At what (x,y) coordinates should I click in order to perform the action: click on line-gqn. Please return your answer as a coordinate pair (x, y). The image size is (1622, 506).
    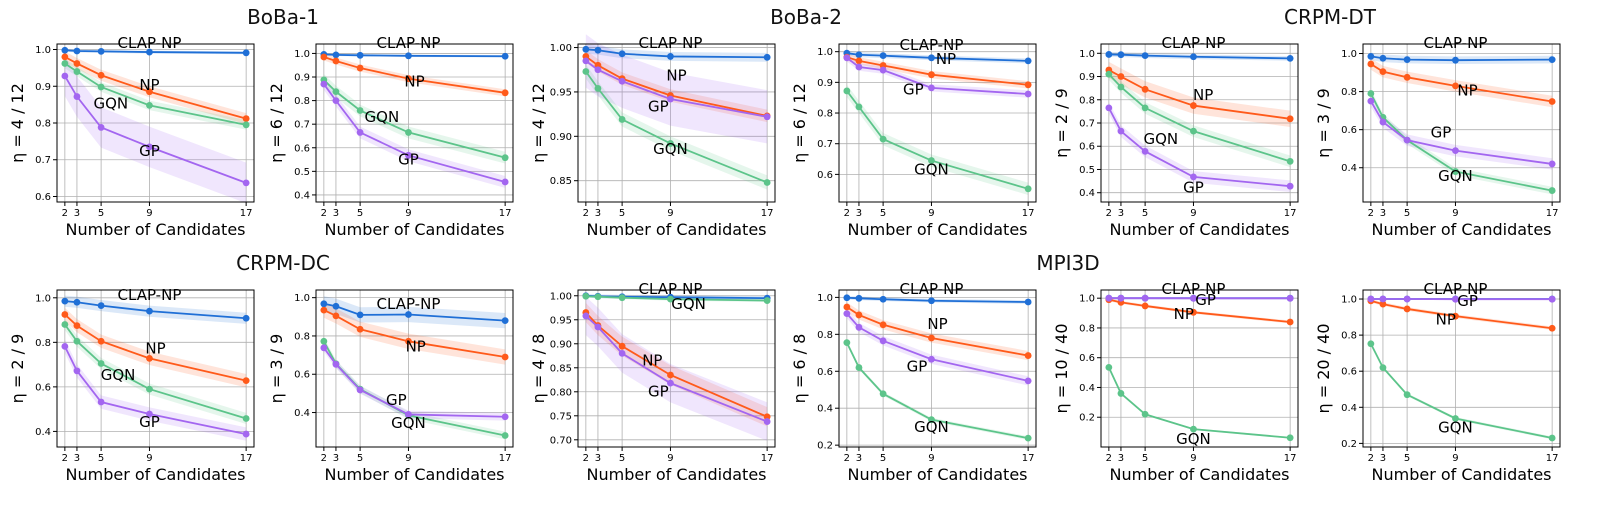
    Looking at the image, I should click on (1199, 403).